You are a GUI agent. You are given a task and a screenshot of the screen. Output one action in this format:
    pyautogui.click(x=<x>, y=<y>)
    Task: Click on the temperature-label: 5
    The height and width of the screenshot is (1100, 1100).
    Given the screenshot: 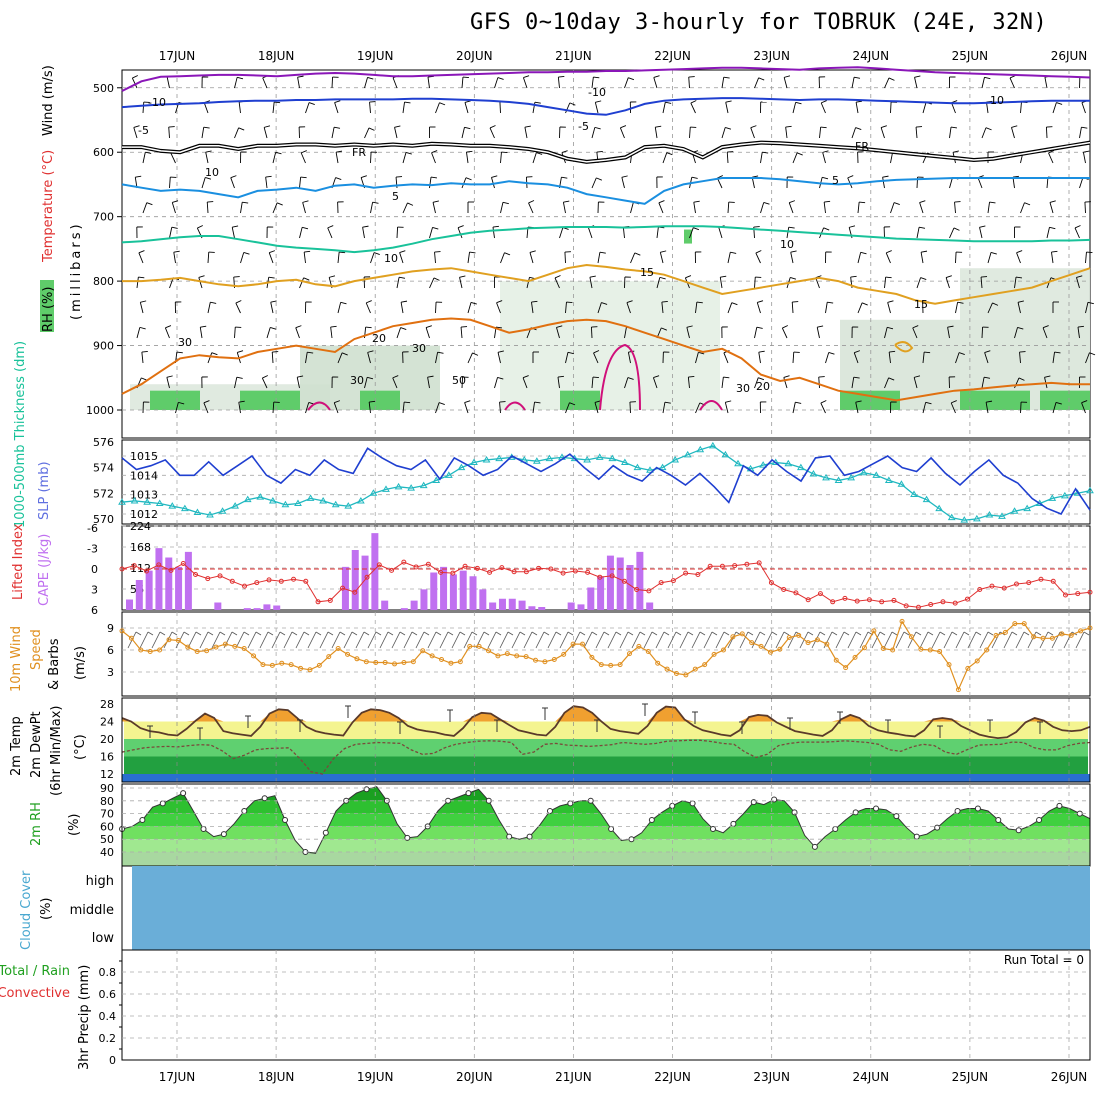 What is the action you would take?
    pyautogui.click(x=835, y=180)
    